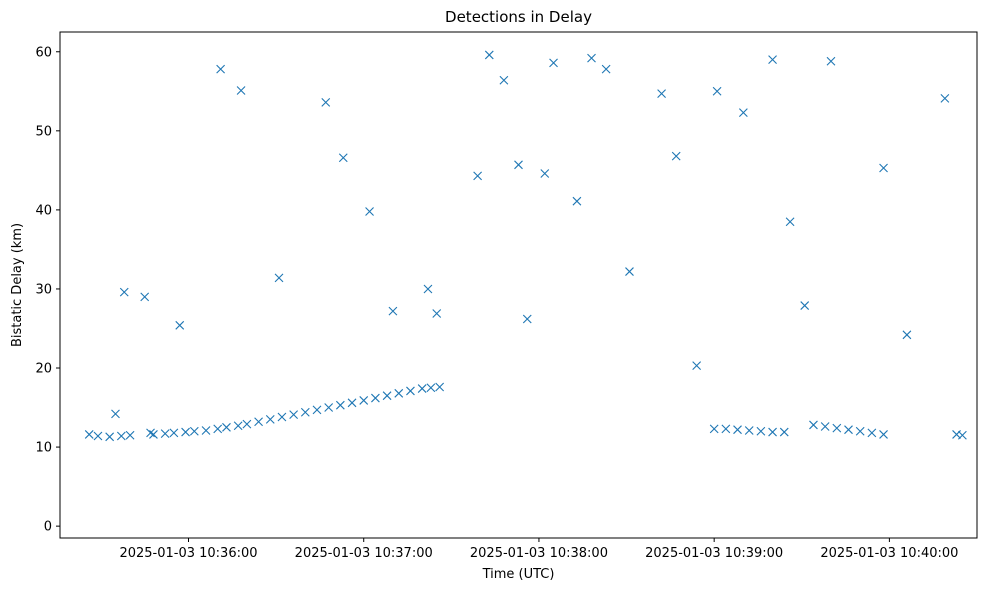 This screenshot has height=590, width=989. Describe the element at coordinates (889, 553) in the screenshot. I see `x-tick-label: 2025-01-03 10:40:00` at that location.